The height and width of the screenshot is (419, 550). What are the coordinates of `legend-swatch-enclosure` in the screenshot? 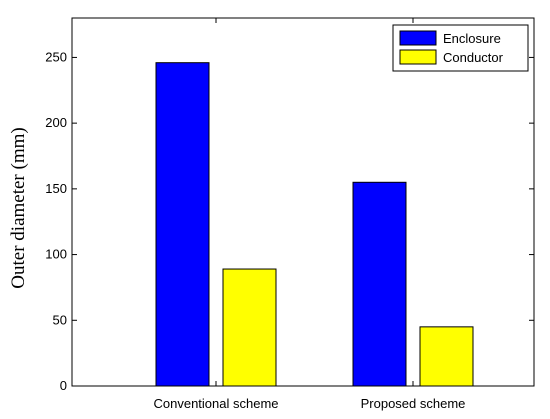 It's located at (418, 38).